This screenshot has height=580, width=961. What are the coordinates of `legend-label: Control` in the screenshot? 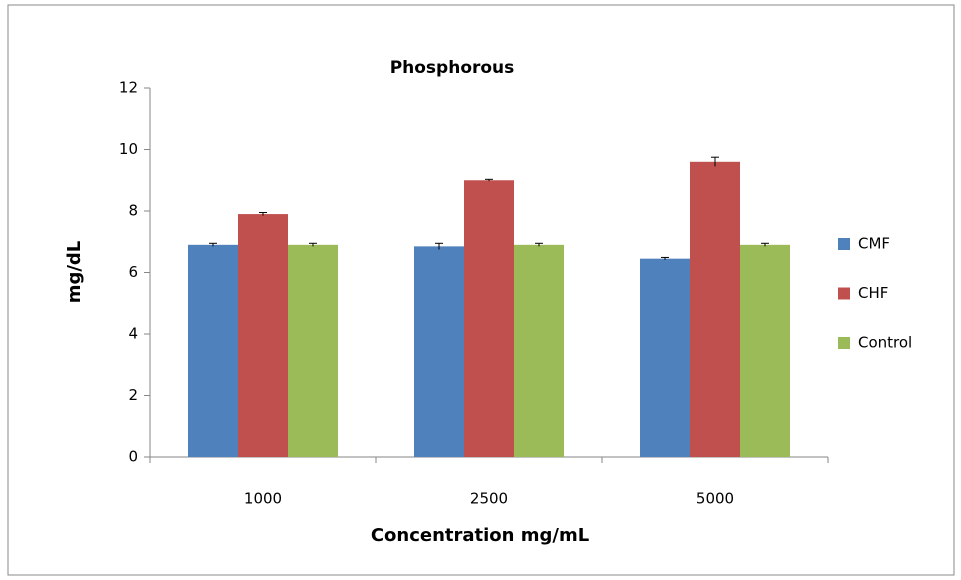 It's located at (885, 343).